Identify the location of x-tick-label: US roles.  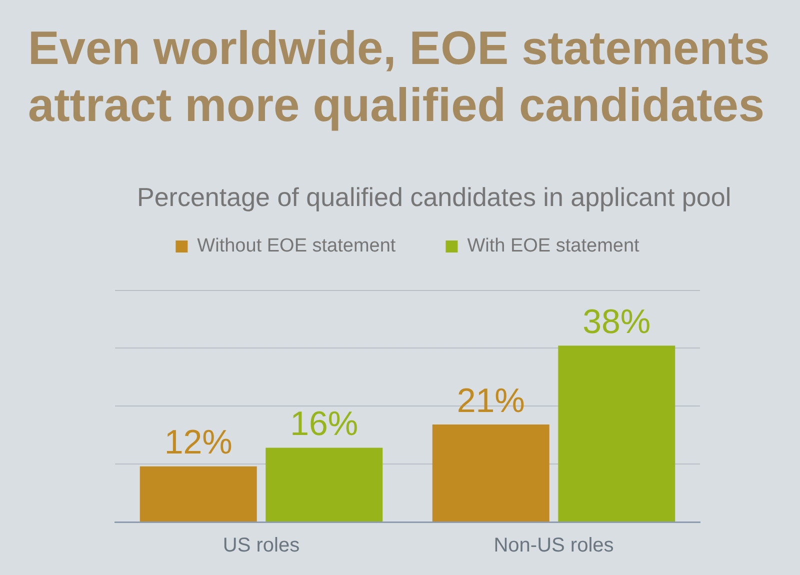
(261, 545).